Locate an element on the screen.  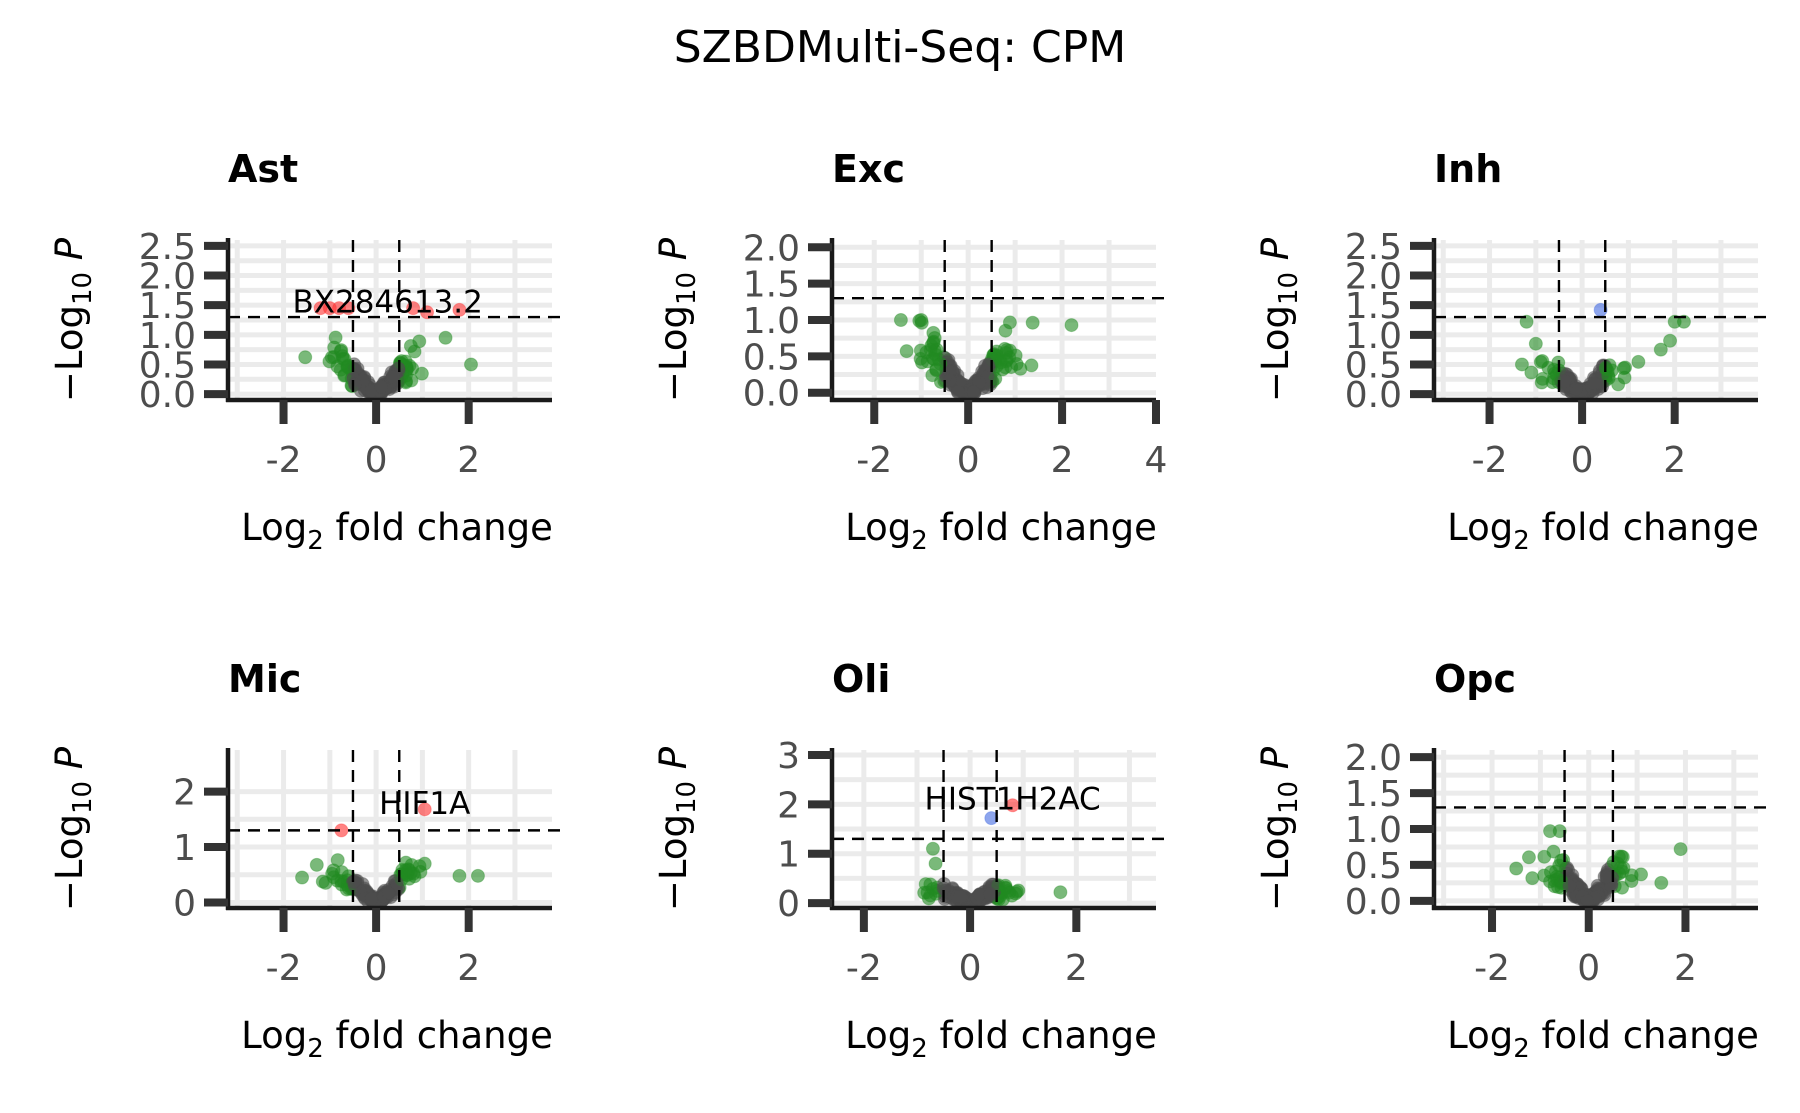
x-tick-label: 4 is located at coordinates (1156, 460).